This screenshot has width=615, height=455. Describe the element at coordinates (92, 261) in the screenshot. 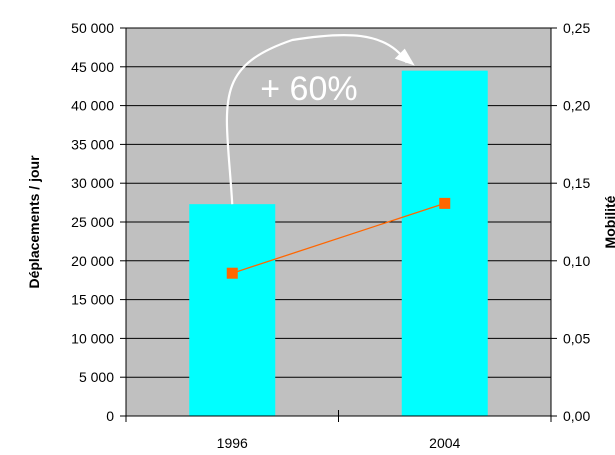

I see `y-tick-label: 20 000` at that location.